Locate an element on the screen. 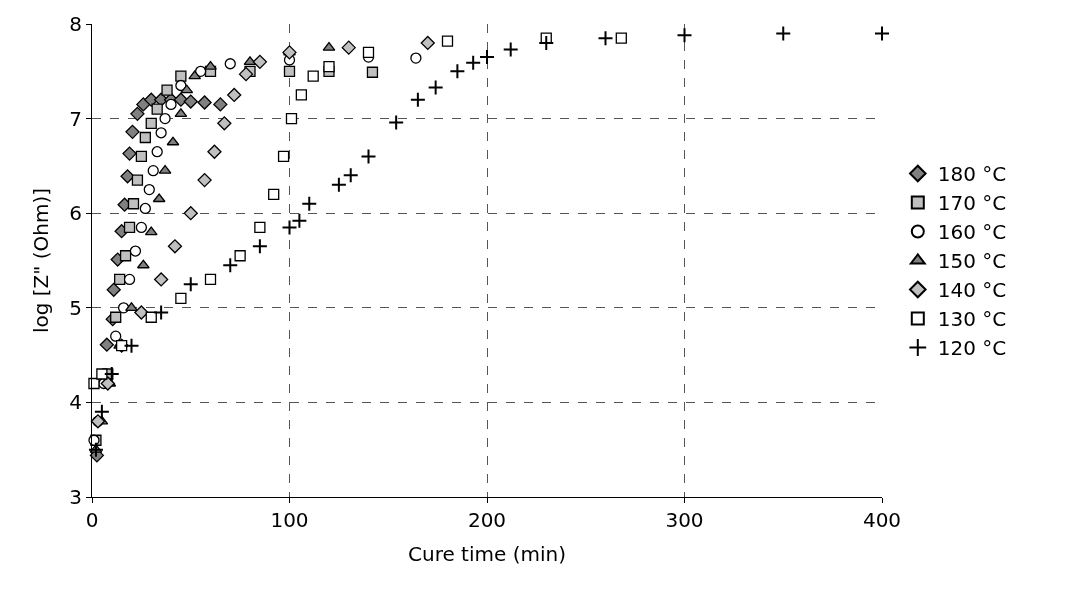 Image resolution: width=1066 pixels, height=611 pixels. y-tick-label: 7 is located at coordinates (75, 118).